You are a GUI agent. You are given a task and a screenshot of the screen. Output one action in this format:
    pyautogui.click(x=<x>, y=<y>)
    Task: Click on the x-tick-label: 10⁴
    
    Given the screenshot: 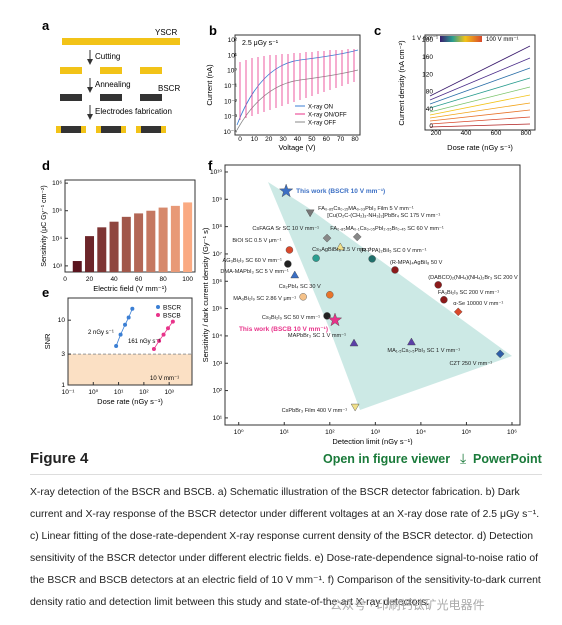 What is the action you would take?
    pyautogui.click(x=421, y=432)
    